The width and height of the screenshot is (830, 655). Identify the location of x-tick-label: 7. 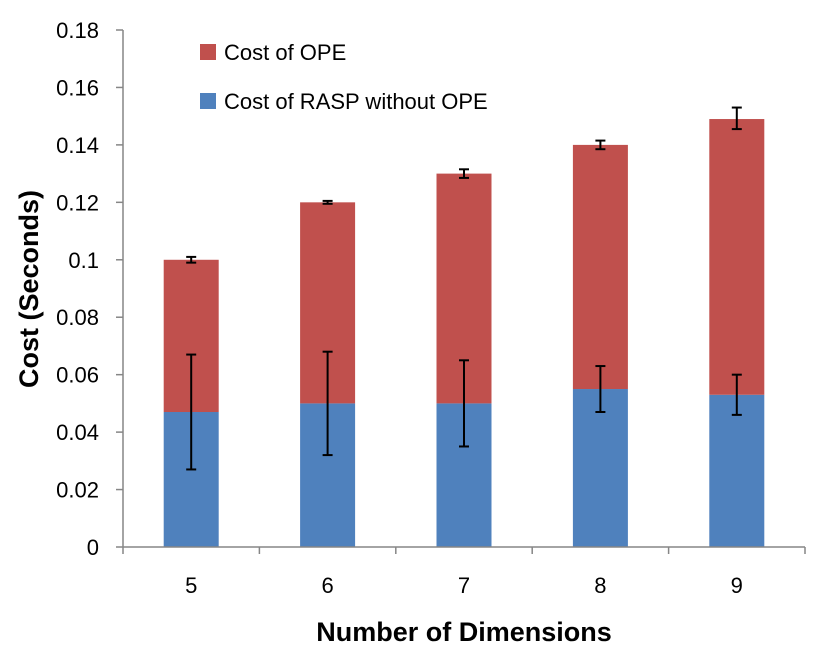
(464, 585).